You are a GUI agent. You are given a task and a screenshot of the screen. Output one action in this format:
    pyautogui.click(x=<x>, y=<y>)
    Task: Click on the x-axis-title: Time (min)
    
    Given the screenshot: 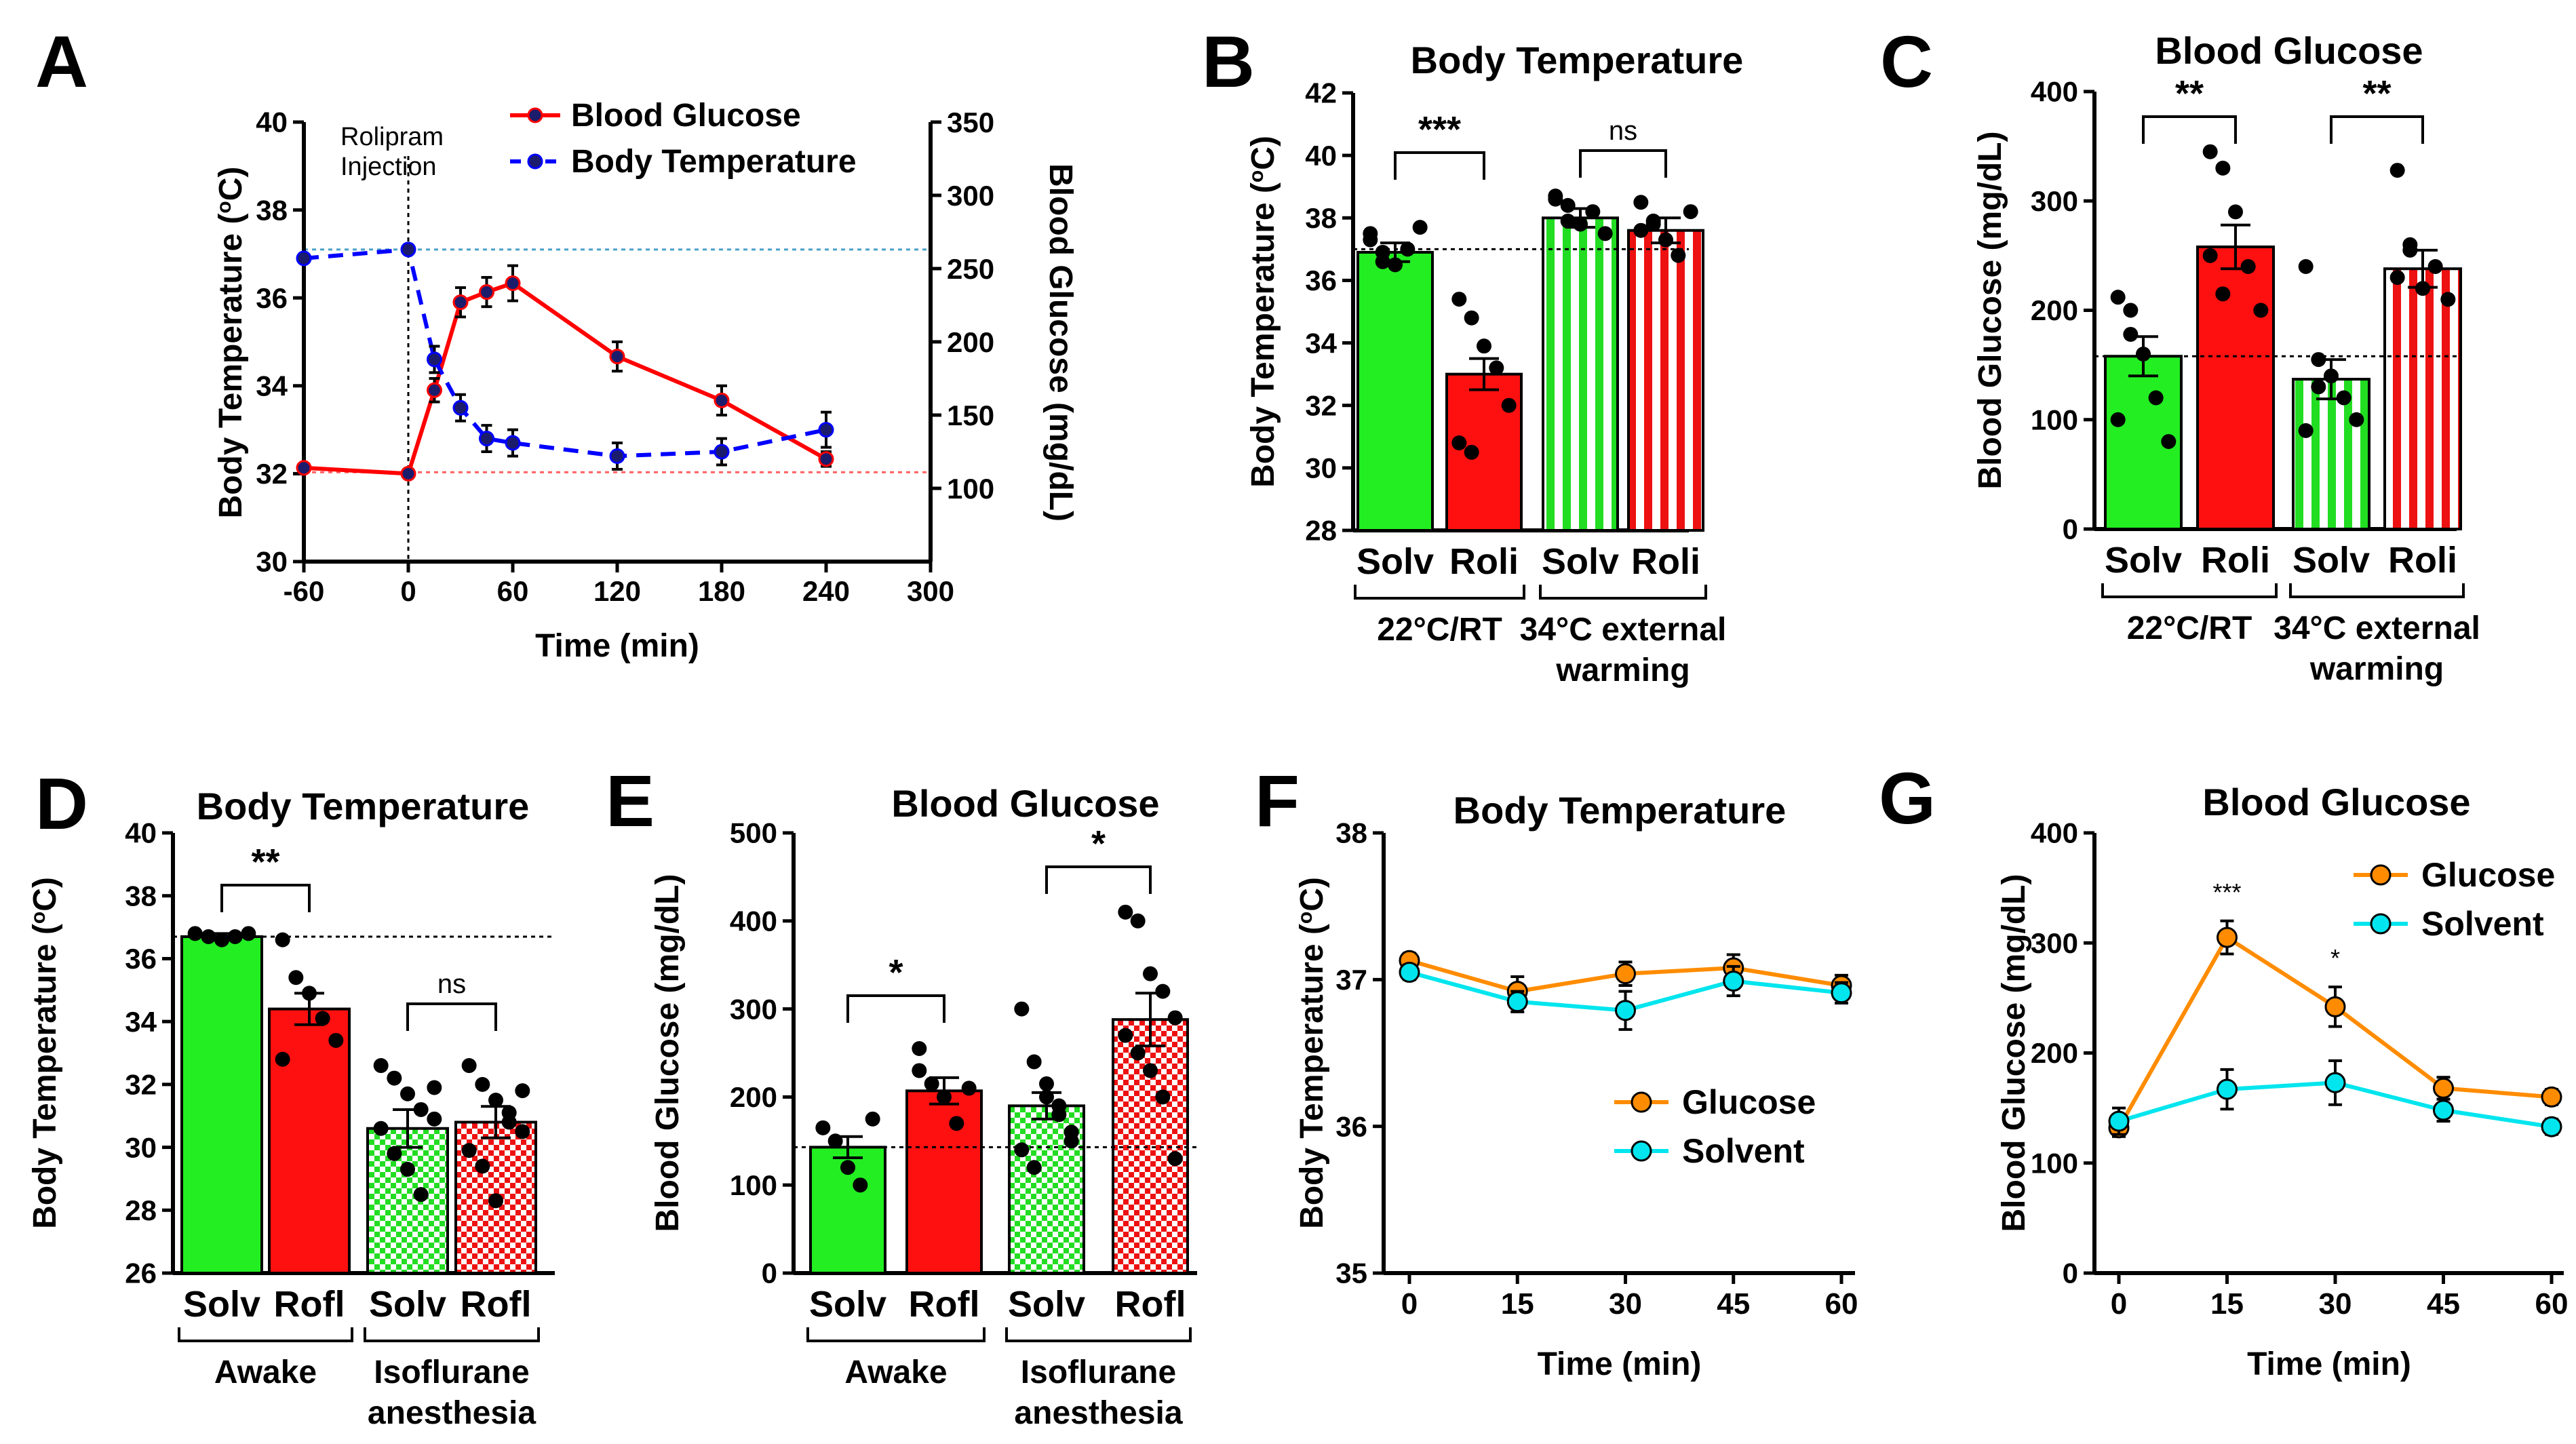 What is the action you would take?
    pyautogui.click(x=1620, y=1364)
    